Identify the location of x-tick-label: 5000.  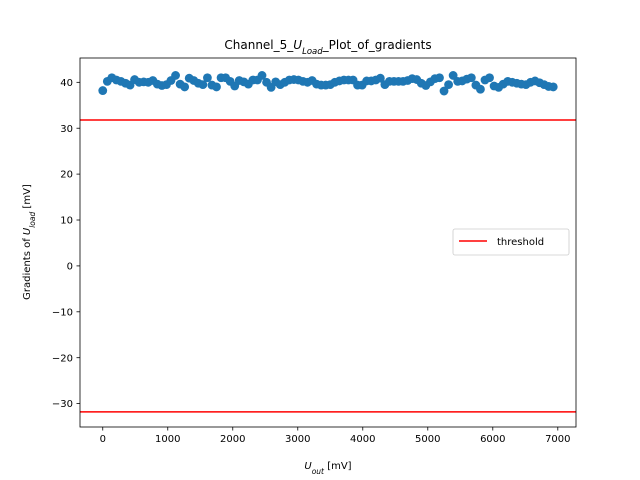
(427, 439).